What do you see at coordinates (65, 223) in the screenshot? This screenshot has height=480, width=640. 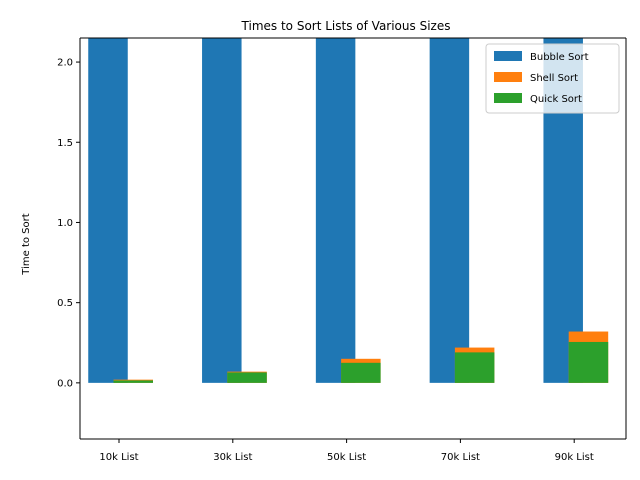 I see `y-tick-label-2: 1.0` at bounding box center [65, 223].